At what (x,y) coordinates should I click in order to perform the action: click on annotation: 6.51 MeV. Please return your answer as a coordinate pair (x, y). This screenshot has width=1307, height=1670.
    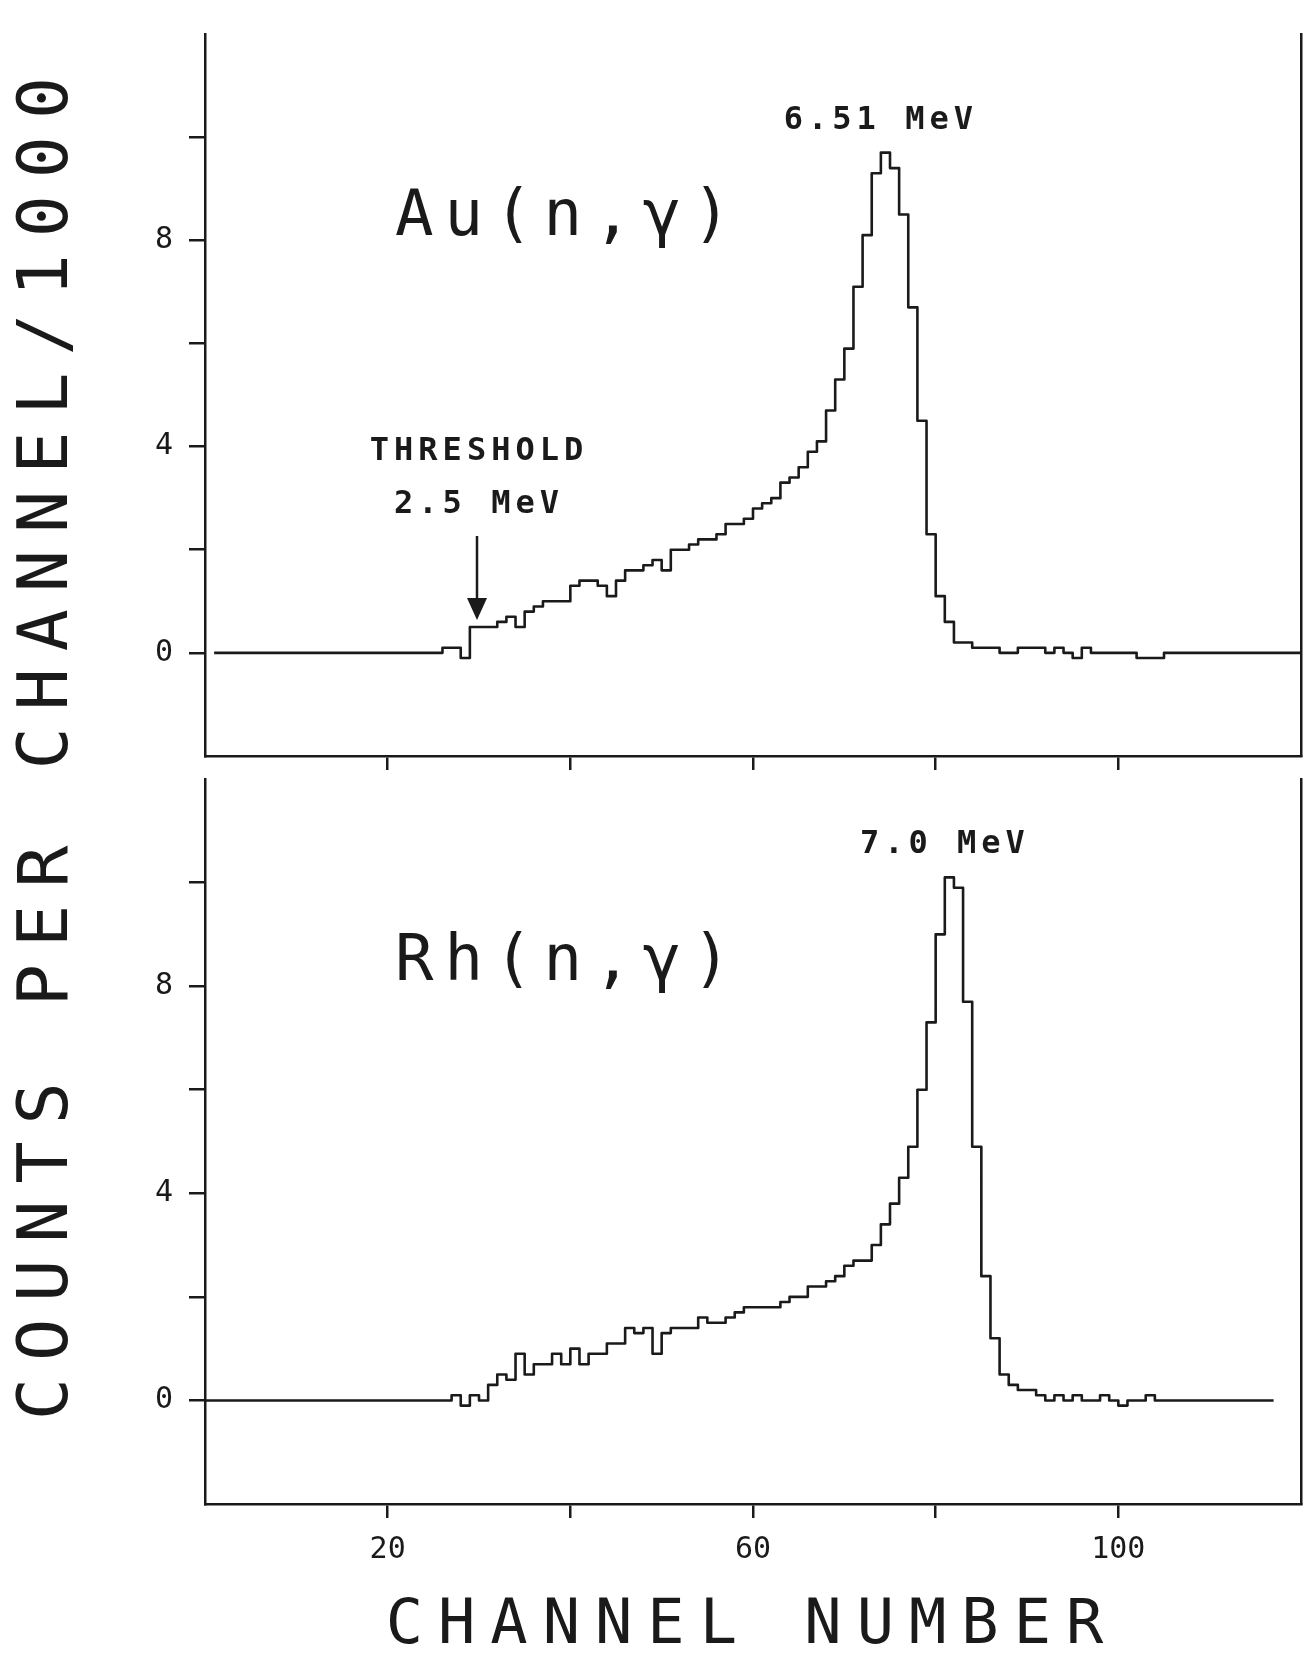
    Looking at the image, I should click on (880, 117).